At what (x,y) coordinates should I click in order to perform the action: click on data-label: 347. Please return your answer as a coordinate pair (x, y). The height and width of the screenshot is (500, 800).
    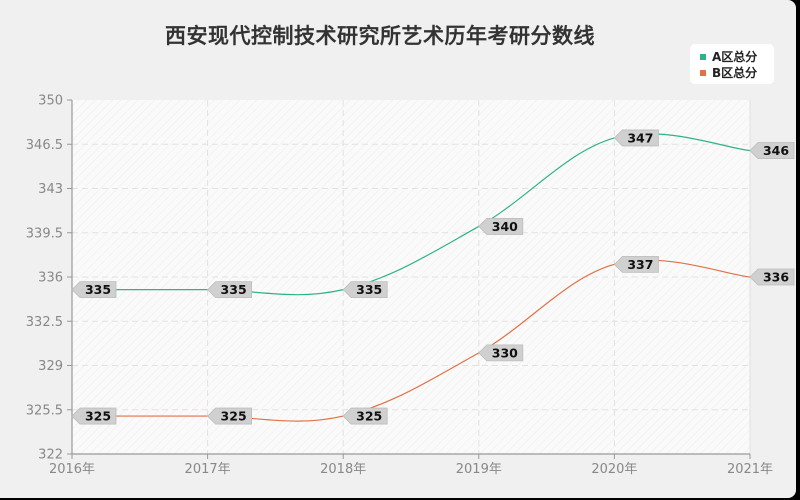
    Looking at the image, I should click on (636, 138).